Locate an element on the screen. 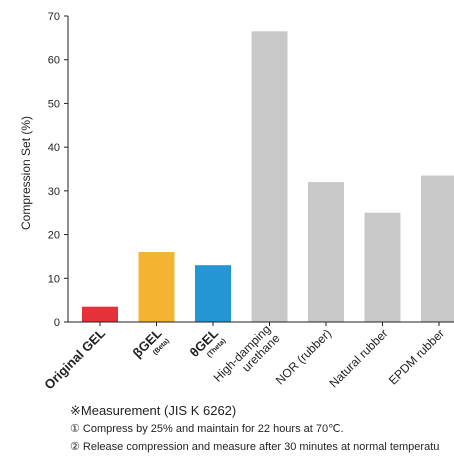 The height and width of the screenshot is (468, 454). y-tick-label: 50 is located at coordinates (54, 104).